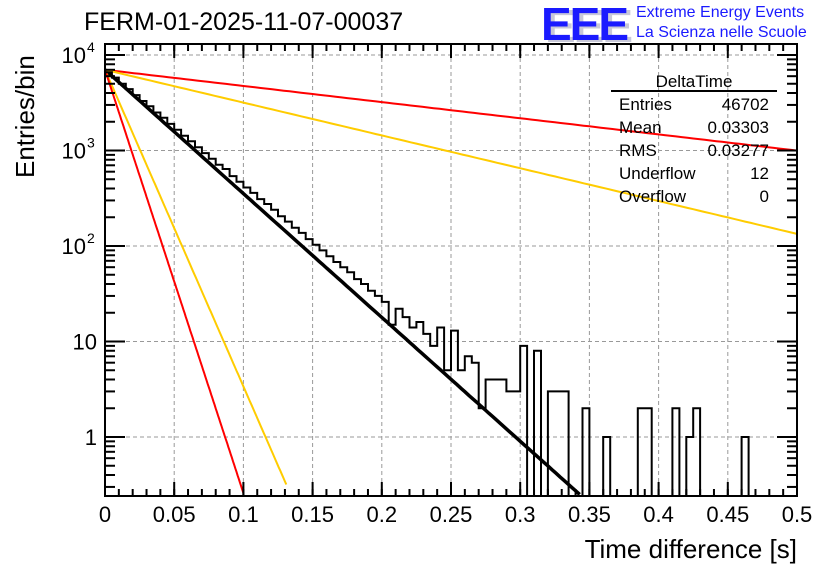  Describe the element at coordinates (727, 514) in the screenshot. I see `x-tick-label: 0.45` at that location.